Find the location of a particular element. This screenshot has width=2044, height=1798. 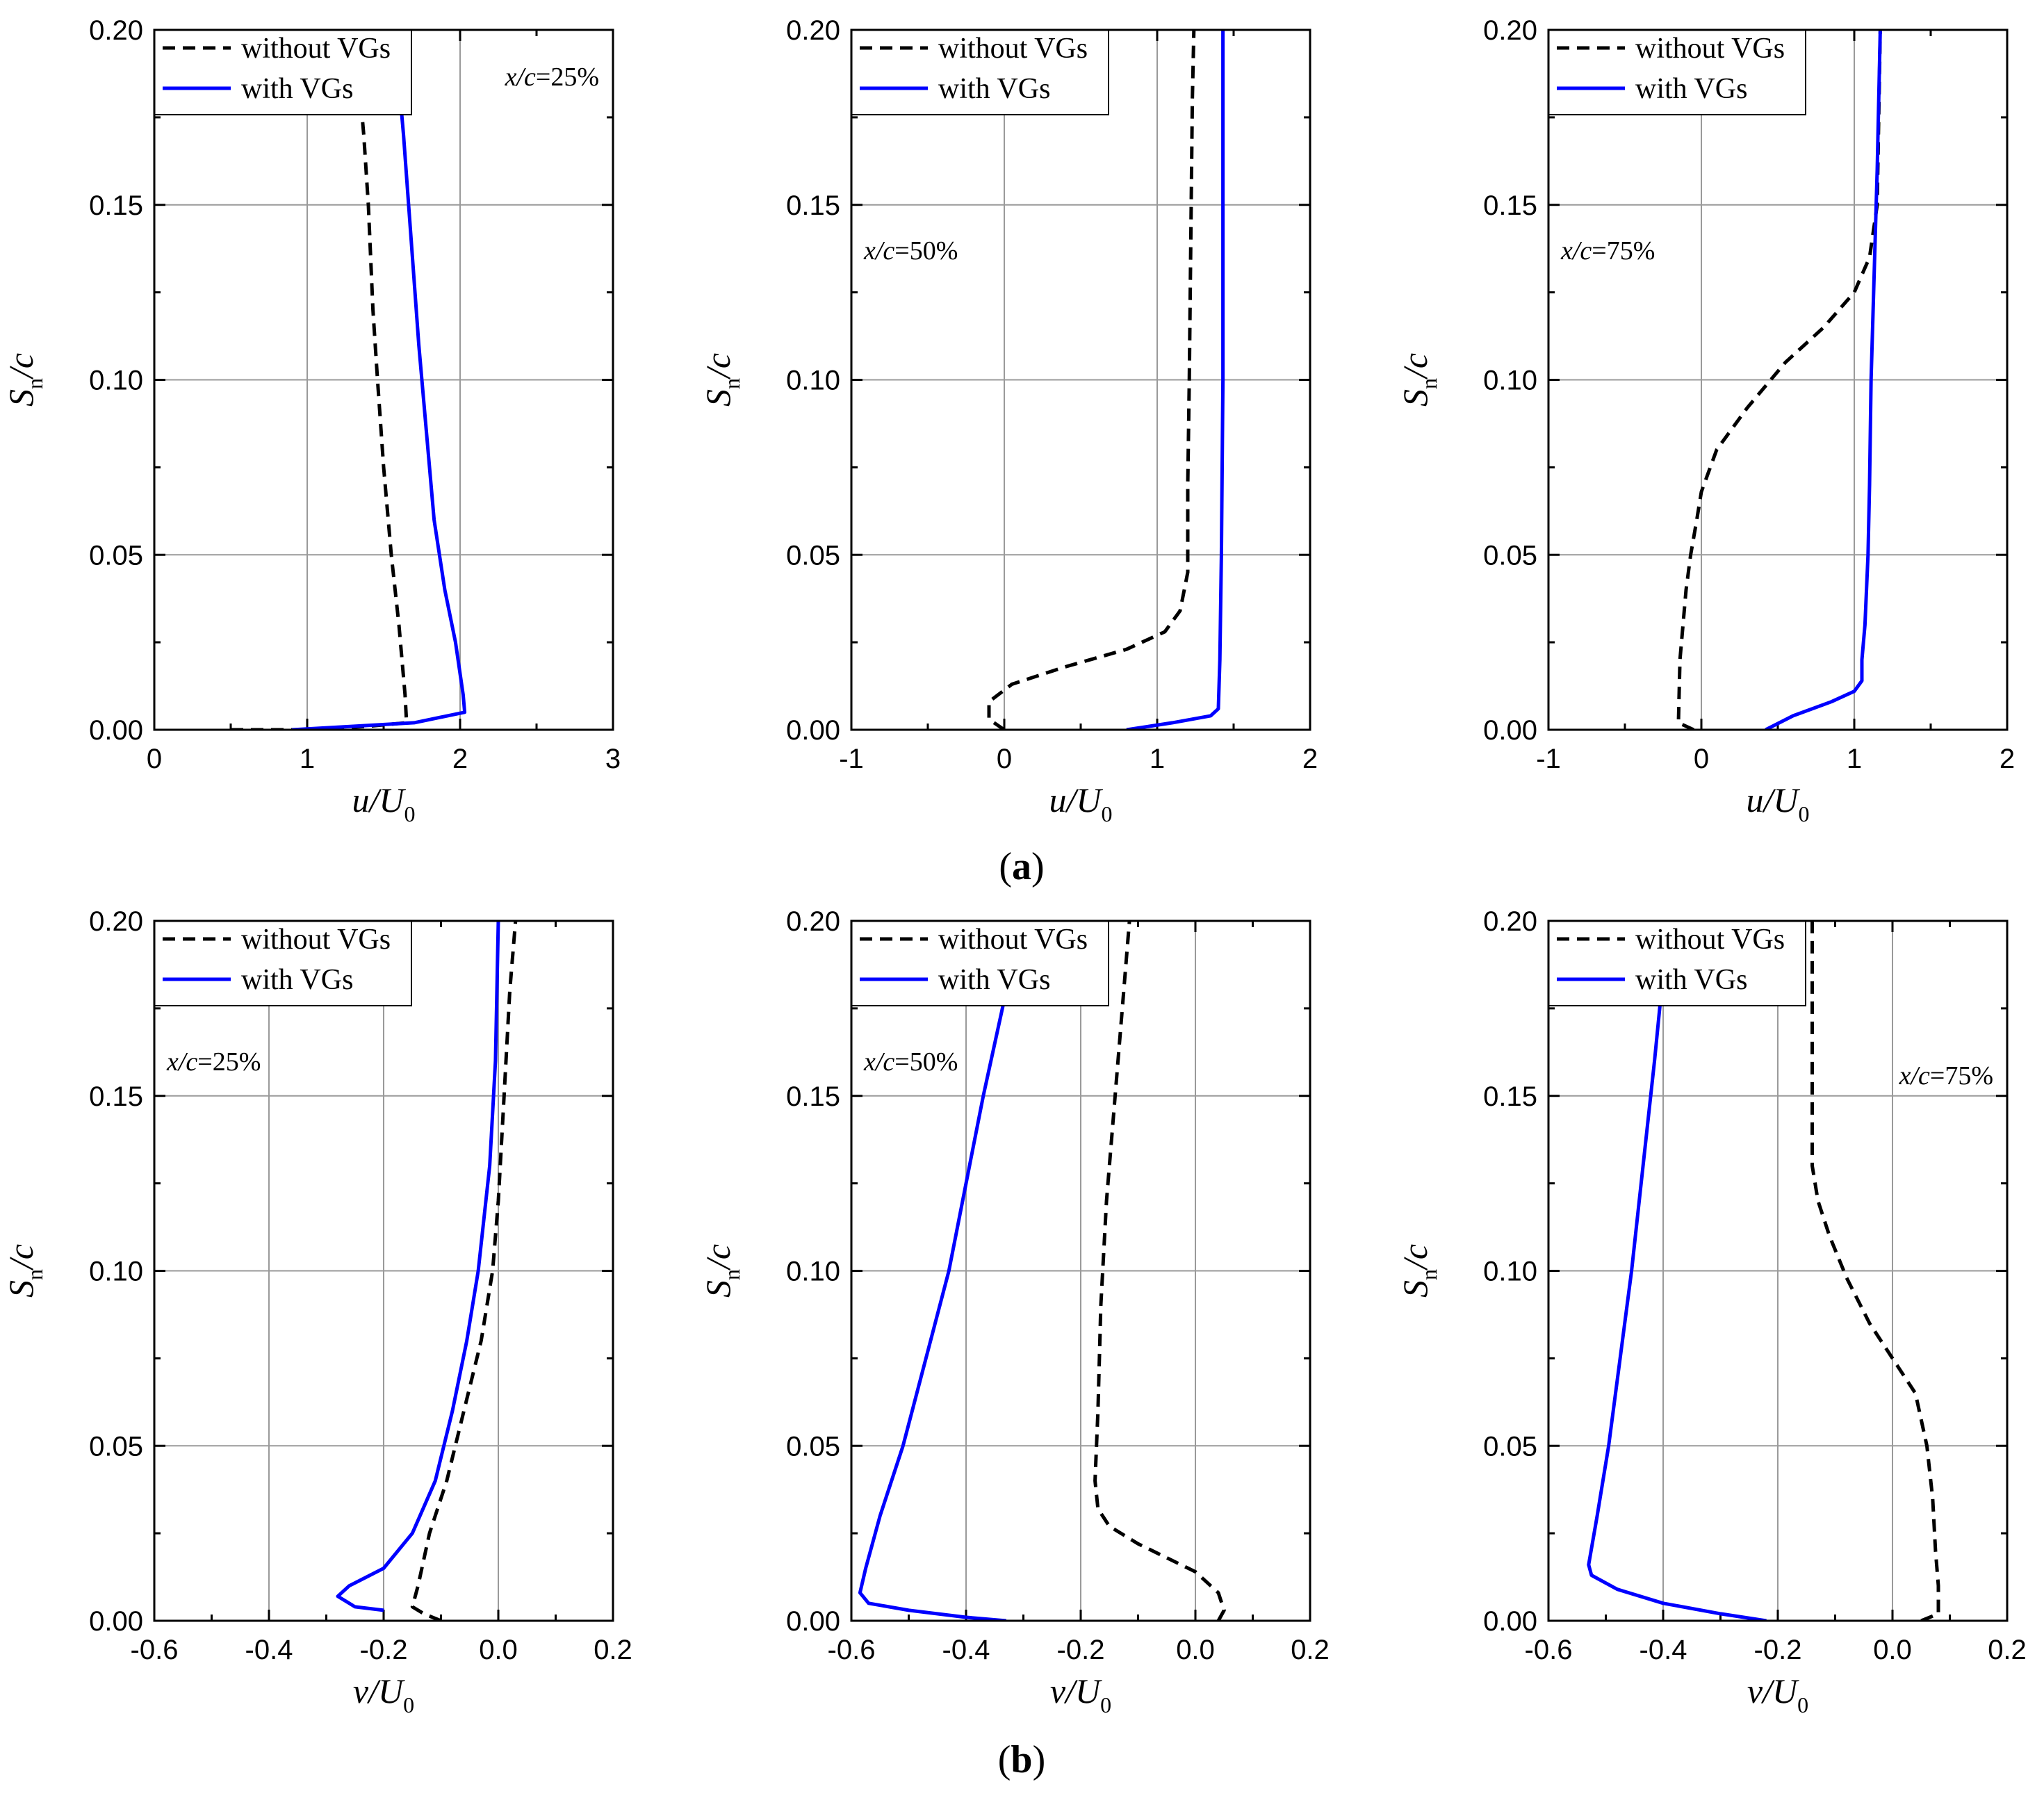

x-tick-label: -0.2 is located at coordinates (1081, 1650).